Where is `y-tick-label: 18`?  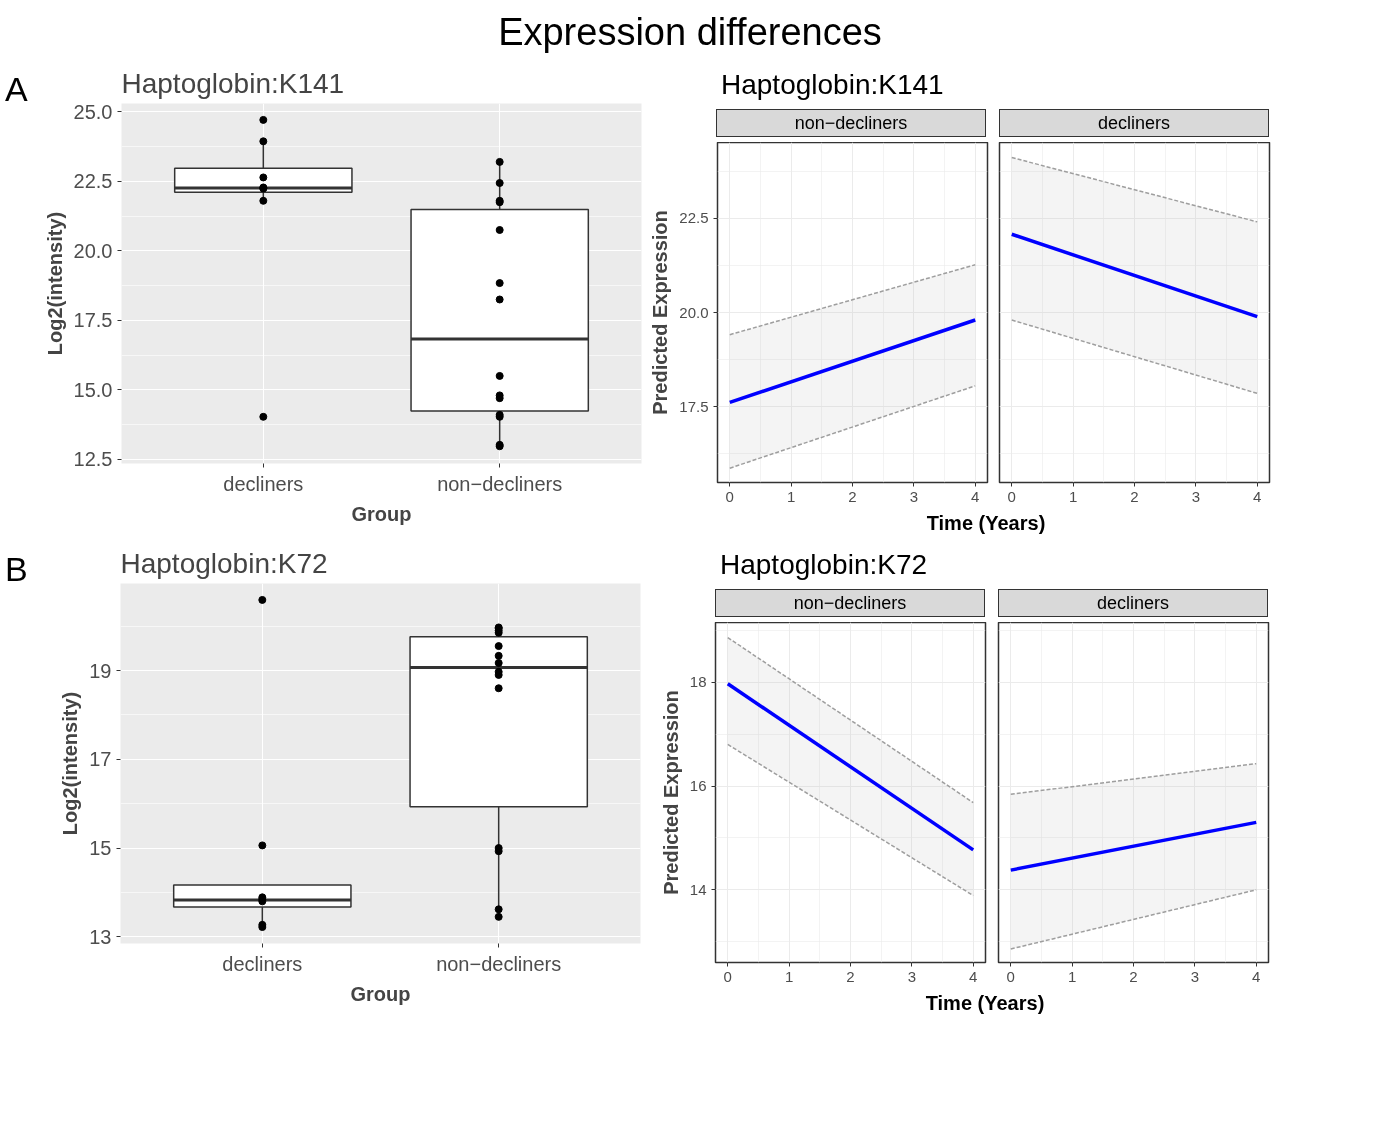 y-tick-label: 18 is located at coordinates (698, 682).